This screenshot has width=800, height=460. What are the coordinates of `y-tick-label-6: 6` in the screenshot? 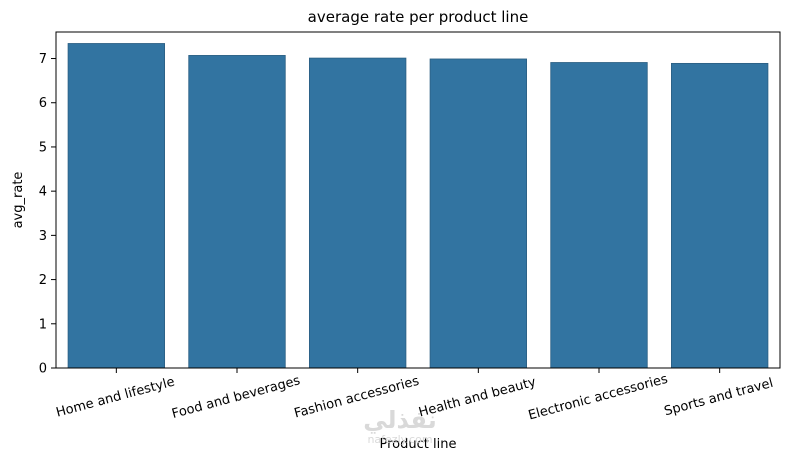 It's located at (43, 103).